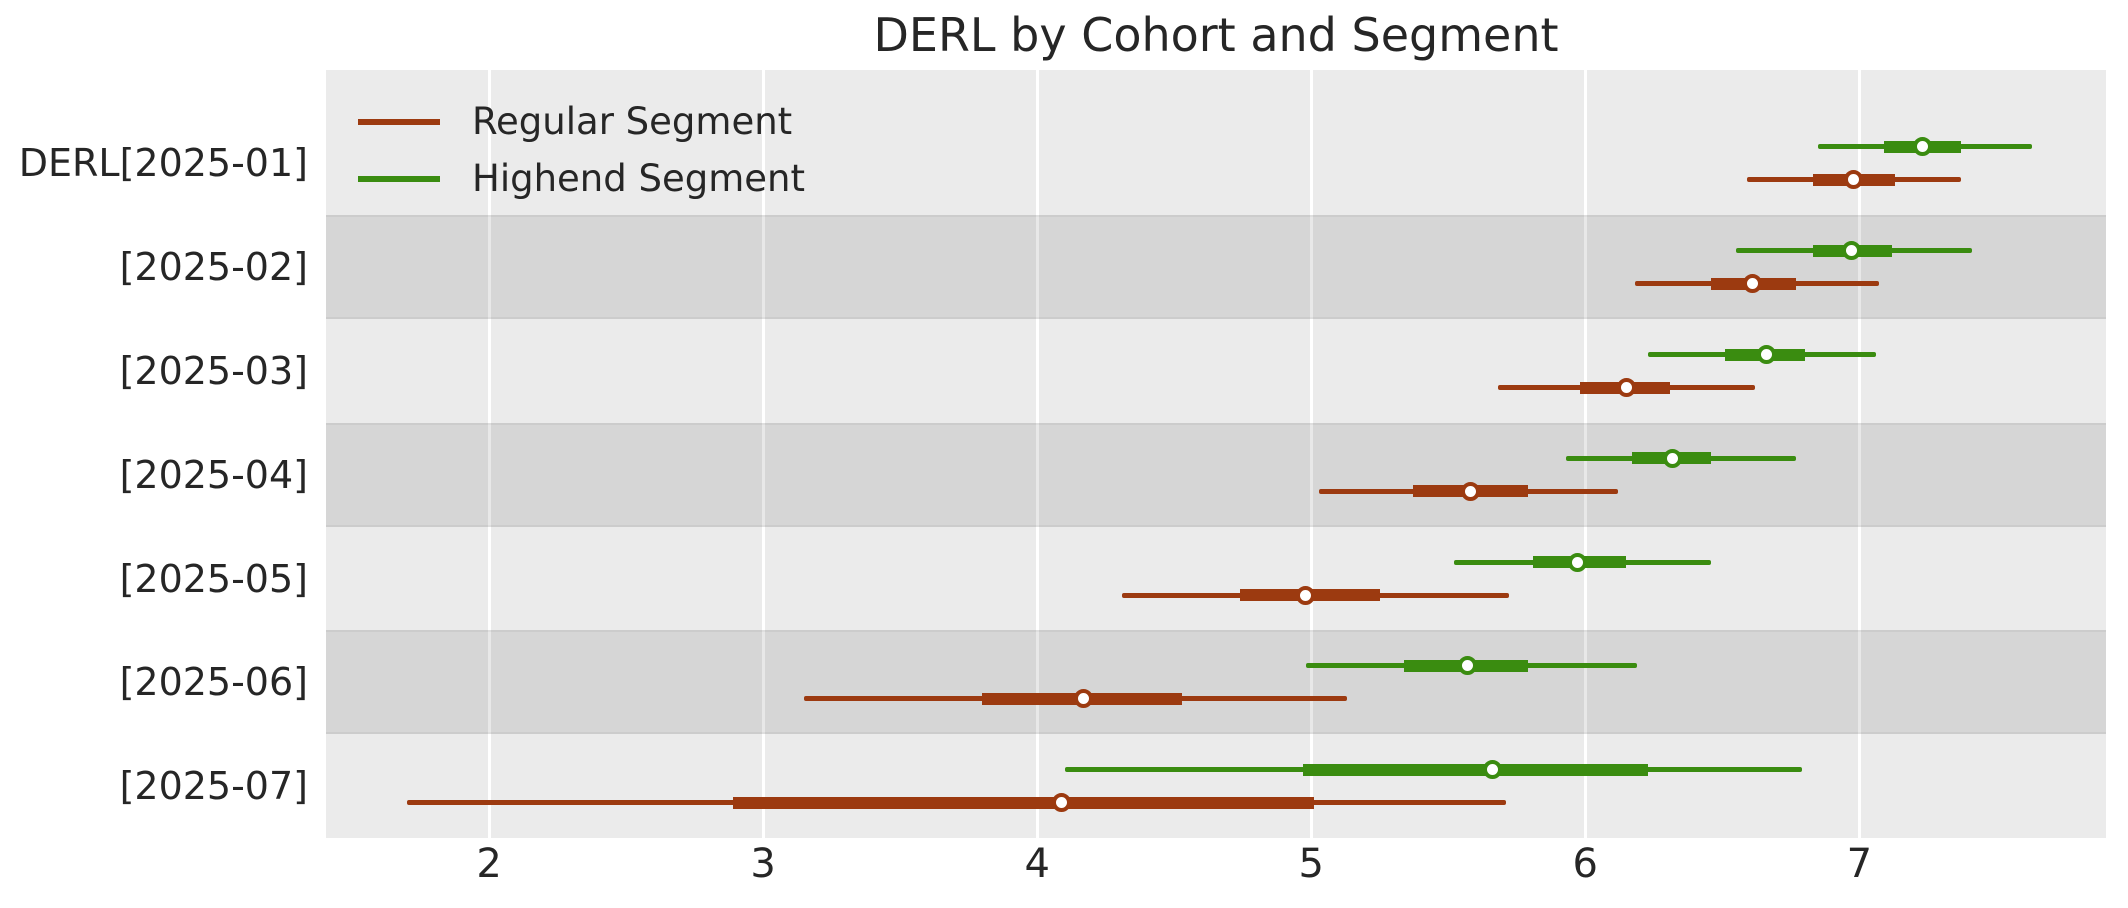 This screenshot has width=2128, height=908. I want to click on interval-box-highend, so click(1476, 769).